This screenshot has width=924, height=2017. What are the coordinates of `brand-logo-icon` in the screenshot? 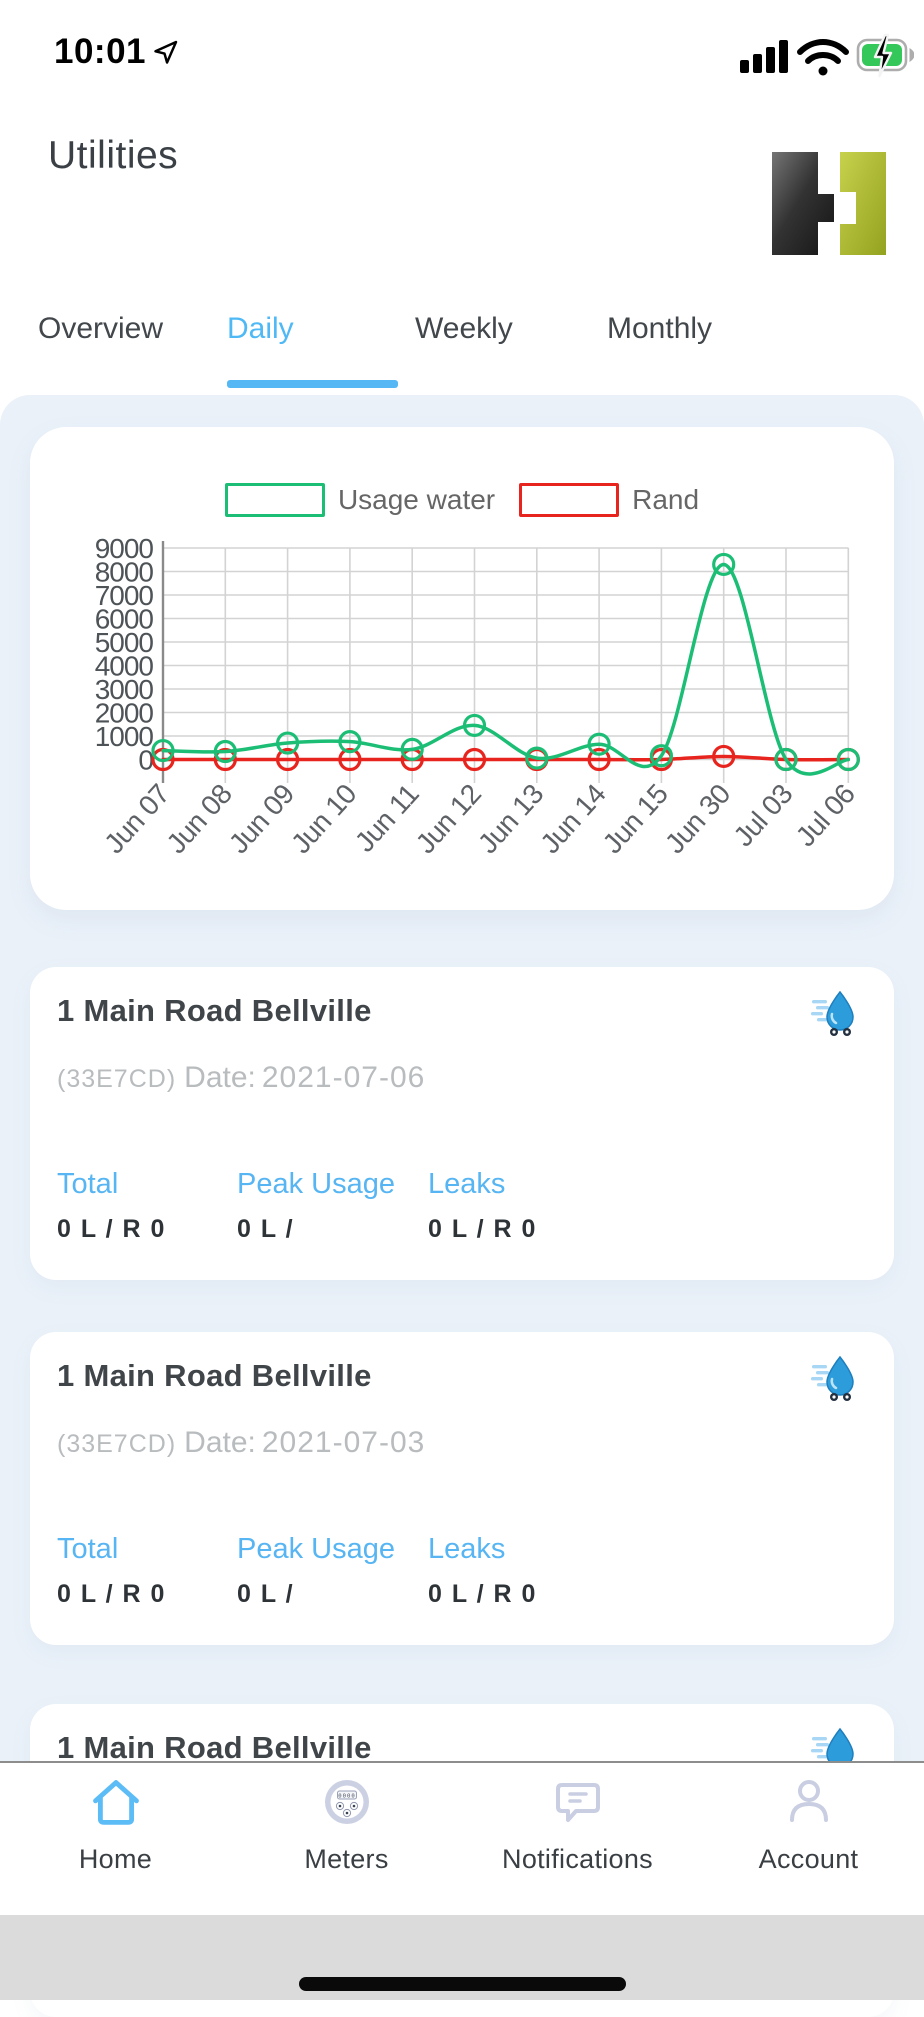 It's located at (829, 206).